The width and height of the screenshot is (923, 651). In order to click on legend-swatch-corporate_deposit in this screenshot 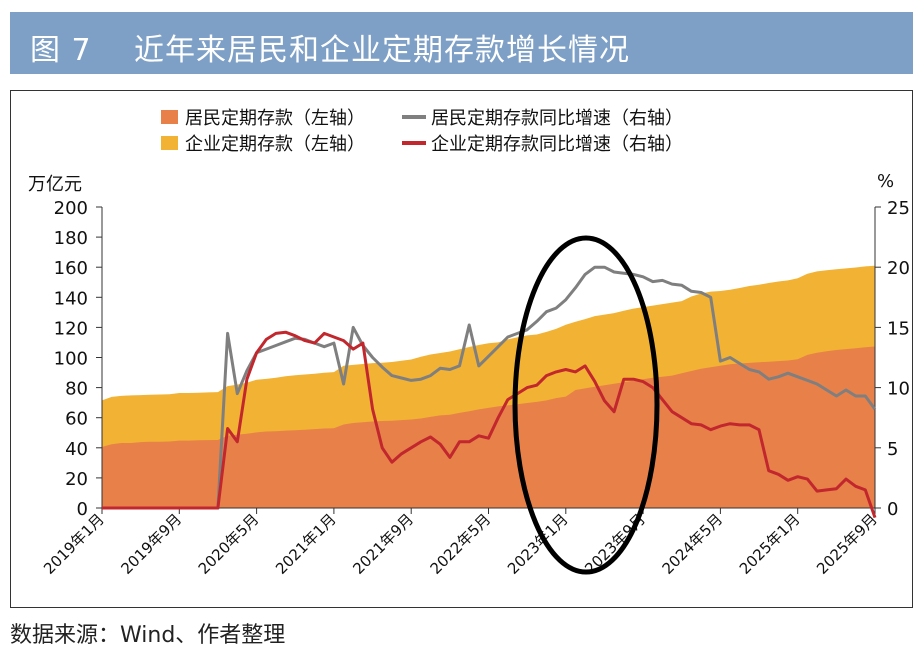, I will do `click(169, 143)`.